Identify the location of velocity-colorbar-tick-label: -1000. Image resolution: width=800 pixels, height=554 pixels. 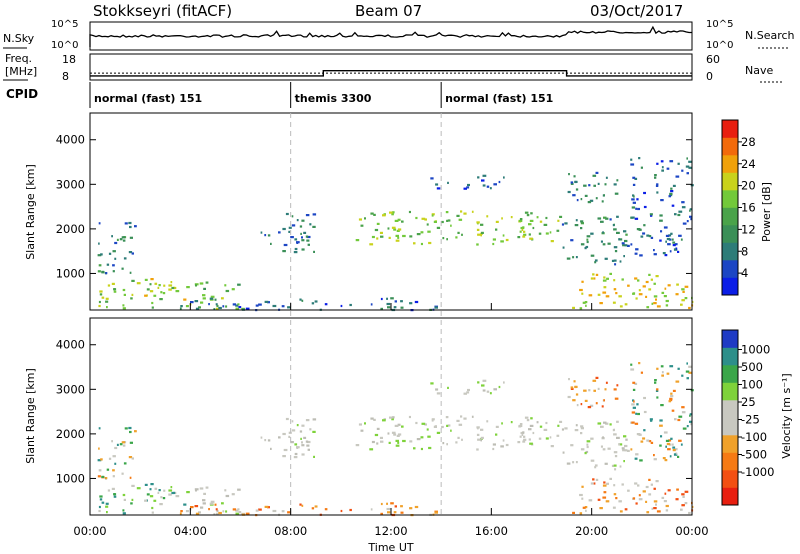
(757, 472).